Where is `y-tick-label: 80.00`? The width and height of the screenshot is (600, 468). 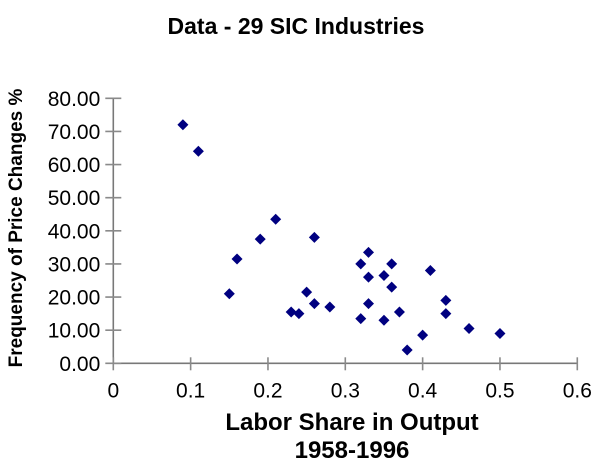
y-tick-label: 80.00 is located at coordinates (74, 99).